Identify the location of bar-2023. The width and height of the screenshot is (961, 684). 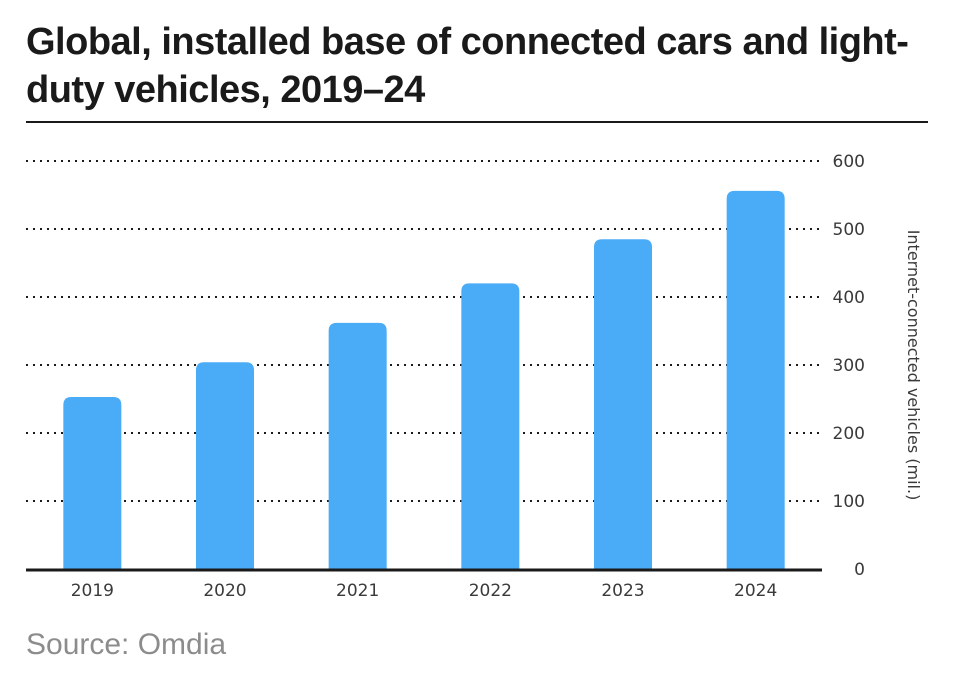
(623, 404).